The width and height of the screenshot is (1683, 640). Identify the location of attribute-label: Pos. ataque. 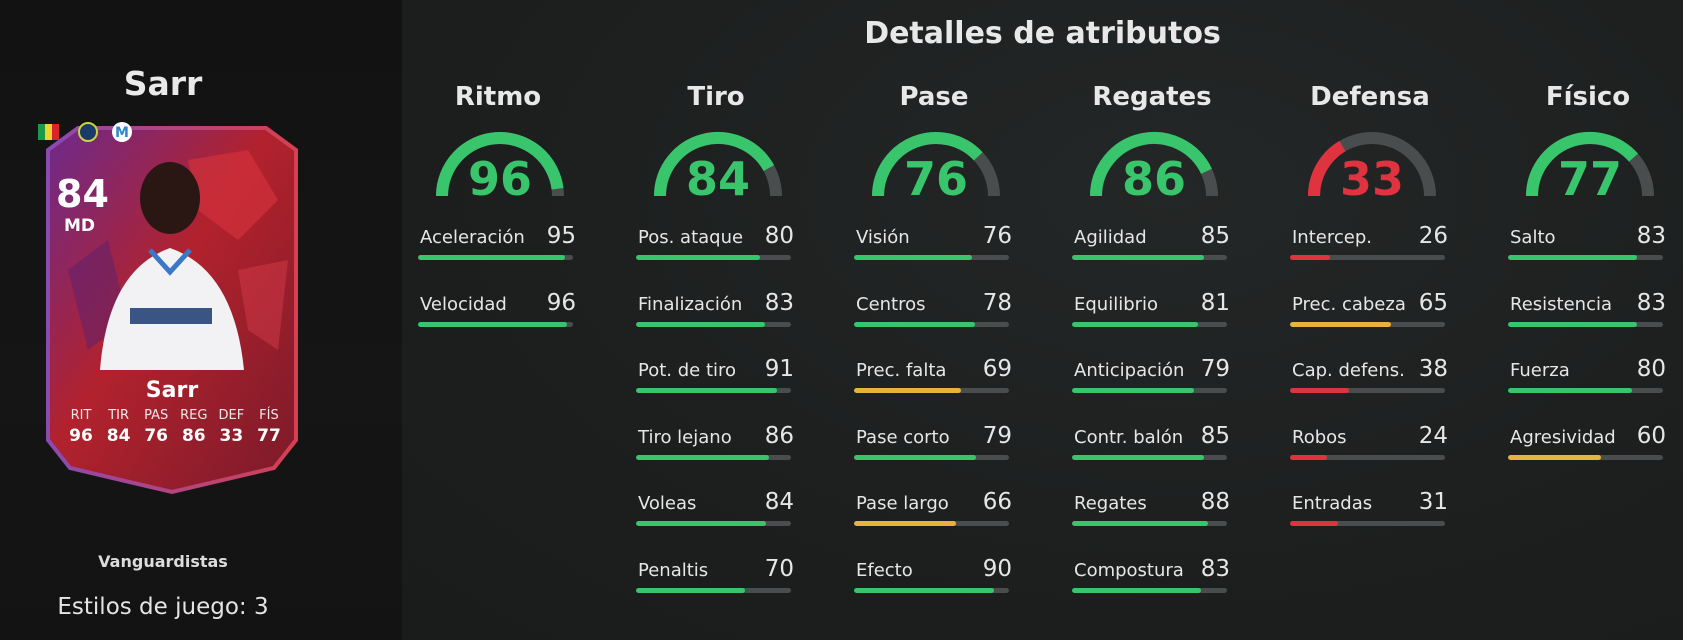
(691, 237).